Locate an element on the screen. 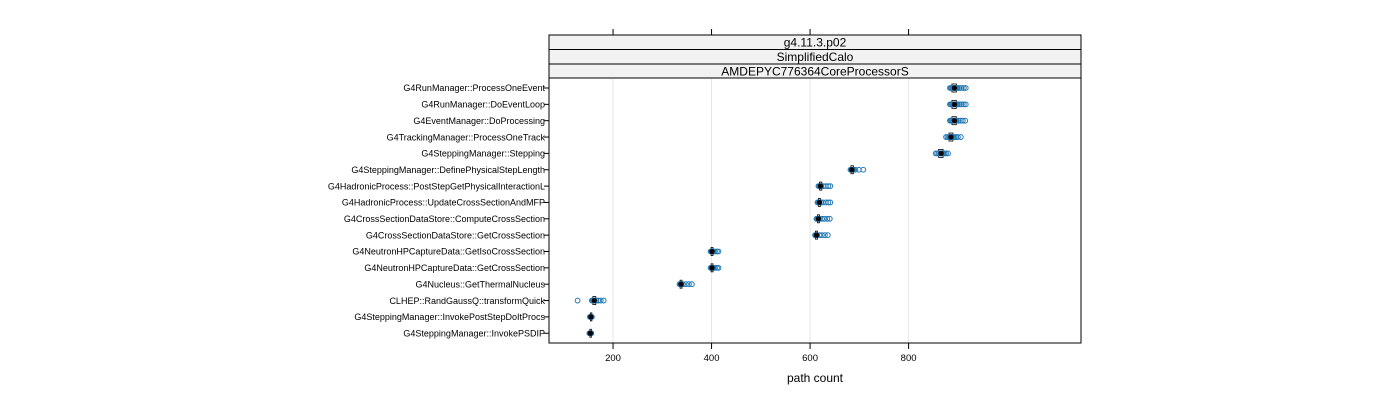  strip-1-label: g4.11.3.p02 is located at coordinates (815, 43).